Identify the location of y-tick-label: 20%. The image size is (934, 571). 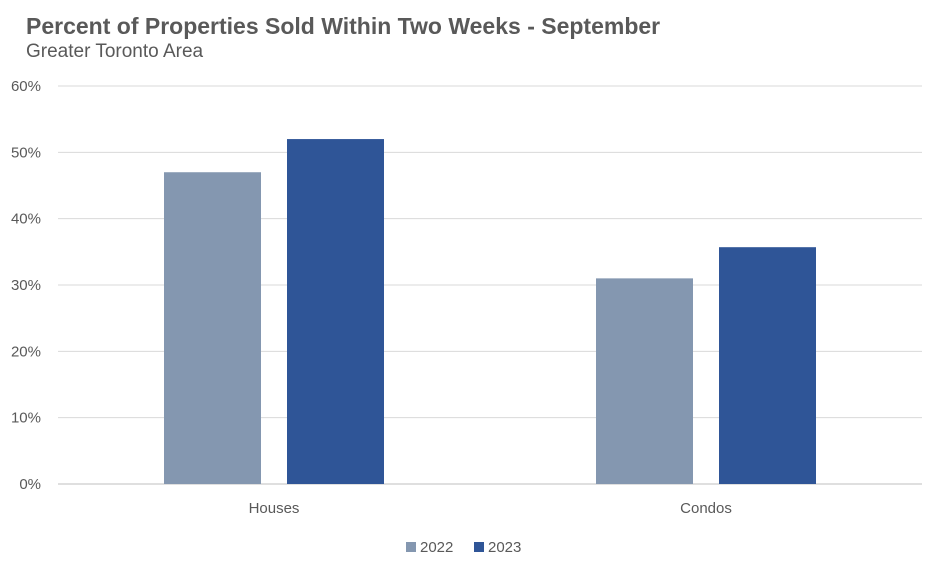
(26, 351).